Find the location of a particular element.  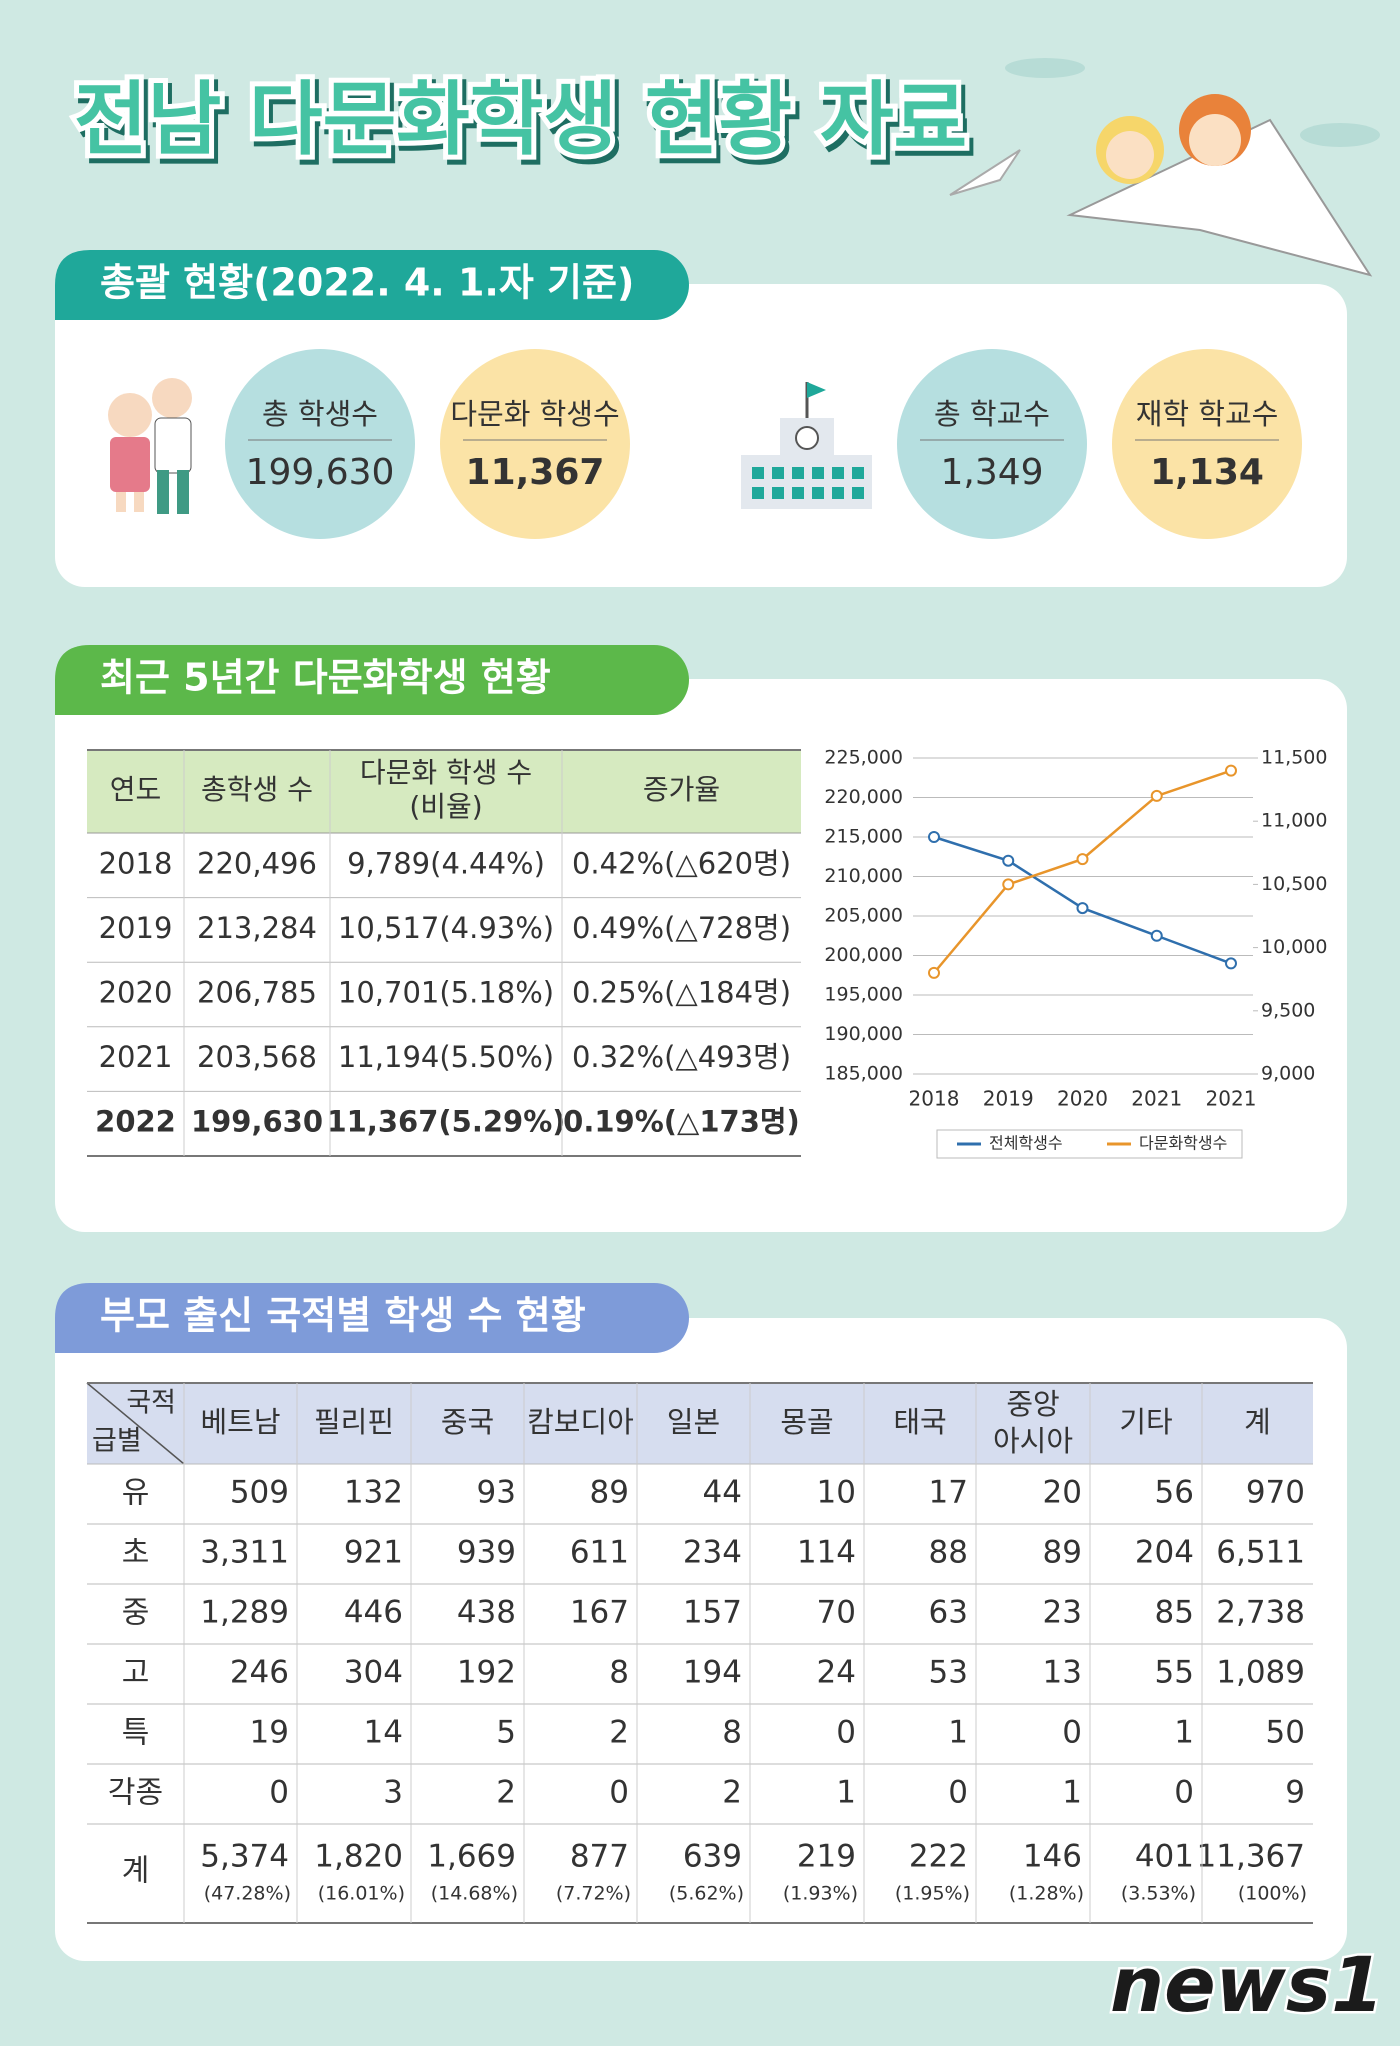

table-cell: 89 is located at coordinates (1062, 1553).